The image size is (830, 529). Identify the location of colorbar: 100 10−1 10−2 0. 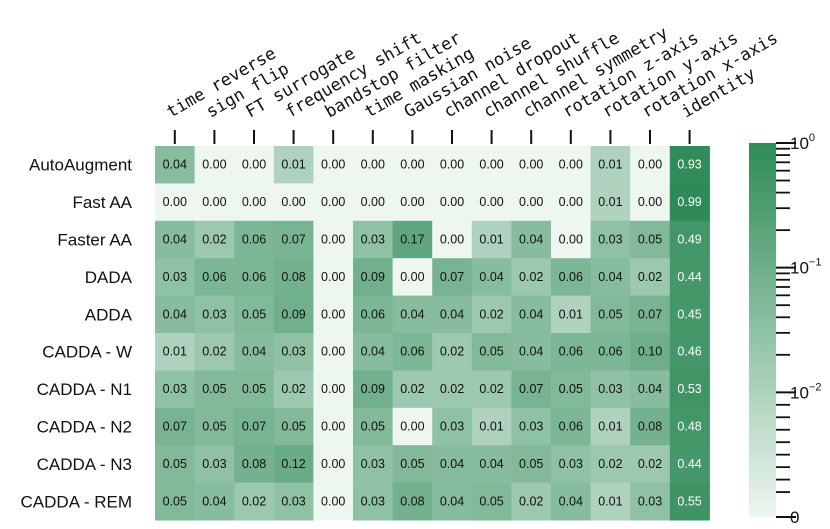
(785, 329).